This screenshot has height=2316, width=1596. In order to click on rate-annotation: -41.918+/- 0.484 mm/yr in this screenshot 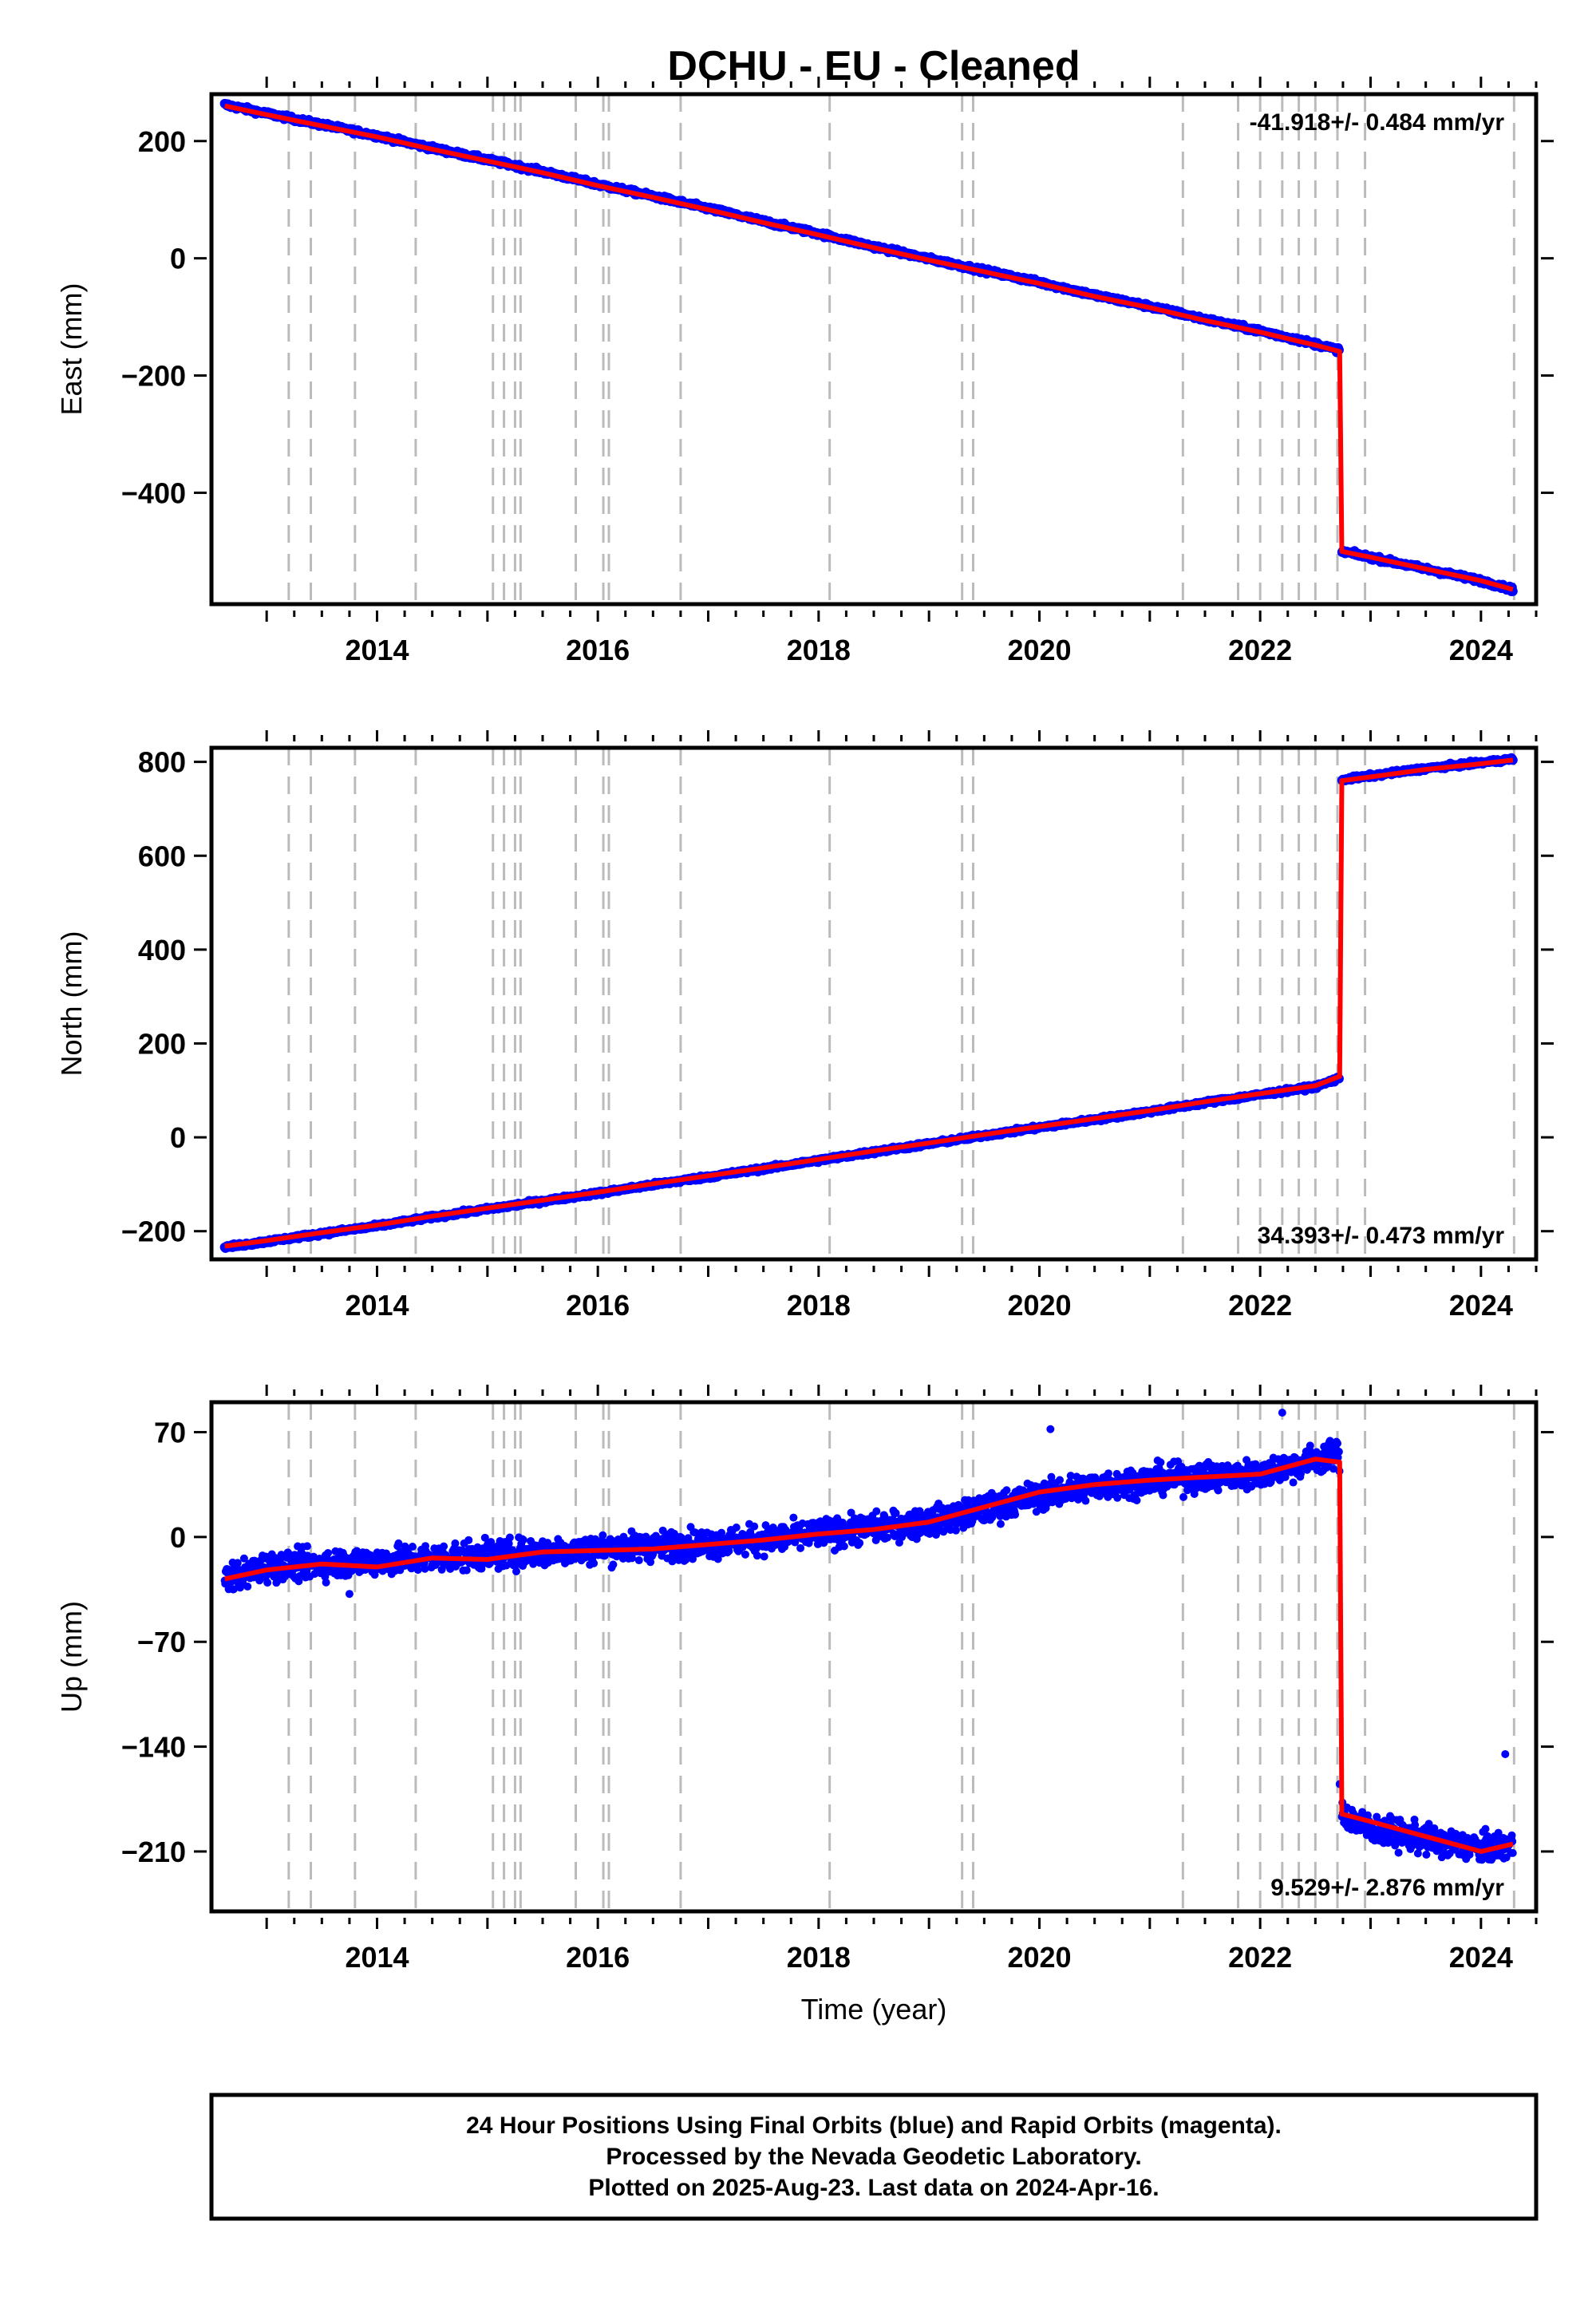, I will do `click(1377, 122)`.